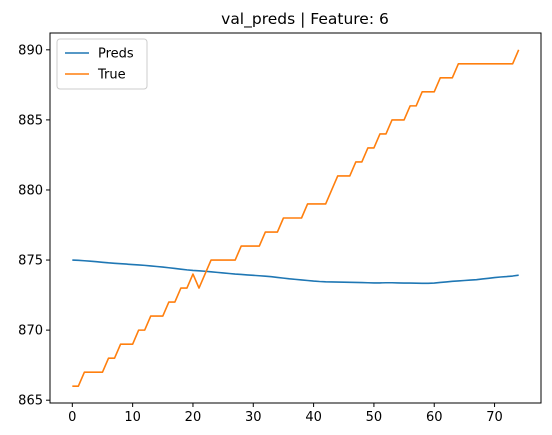 This screenshot has width=552, height=435. What do you see at coordinates (30, 120) in the screenshot?
I see `y-tick-label: 885` at bounding box center [30, 120].